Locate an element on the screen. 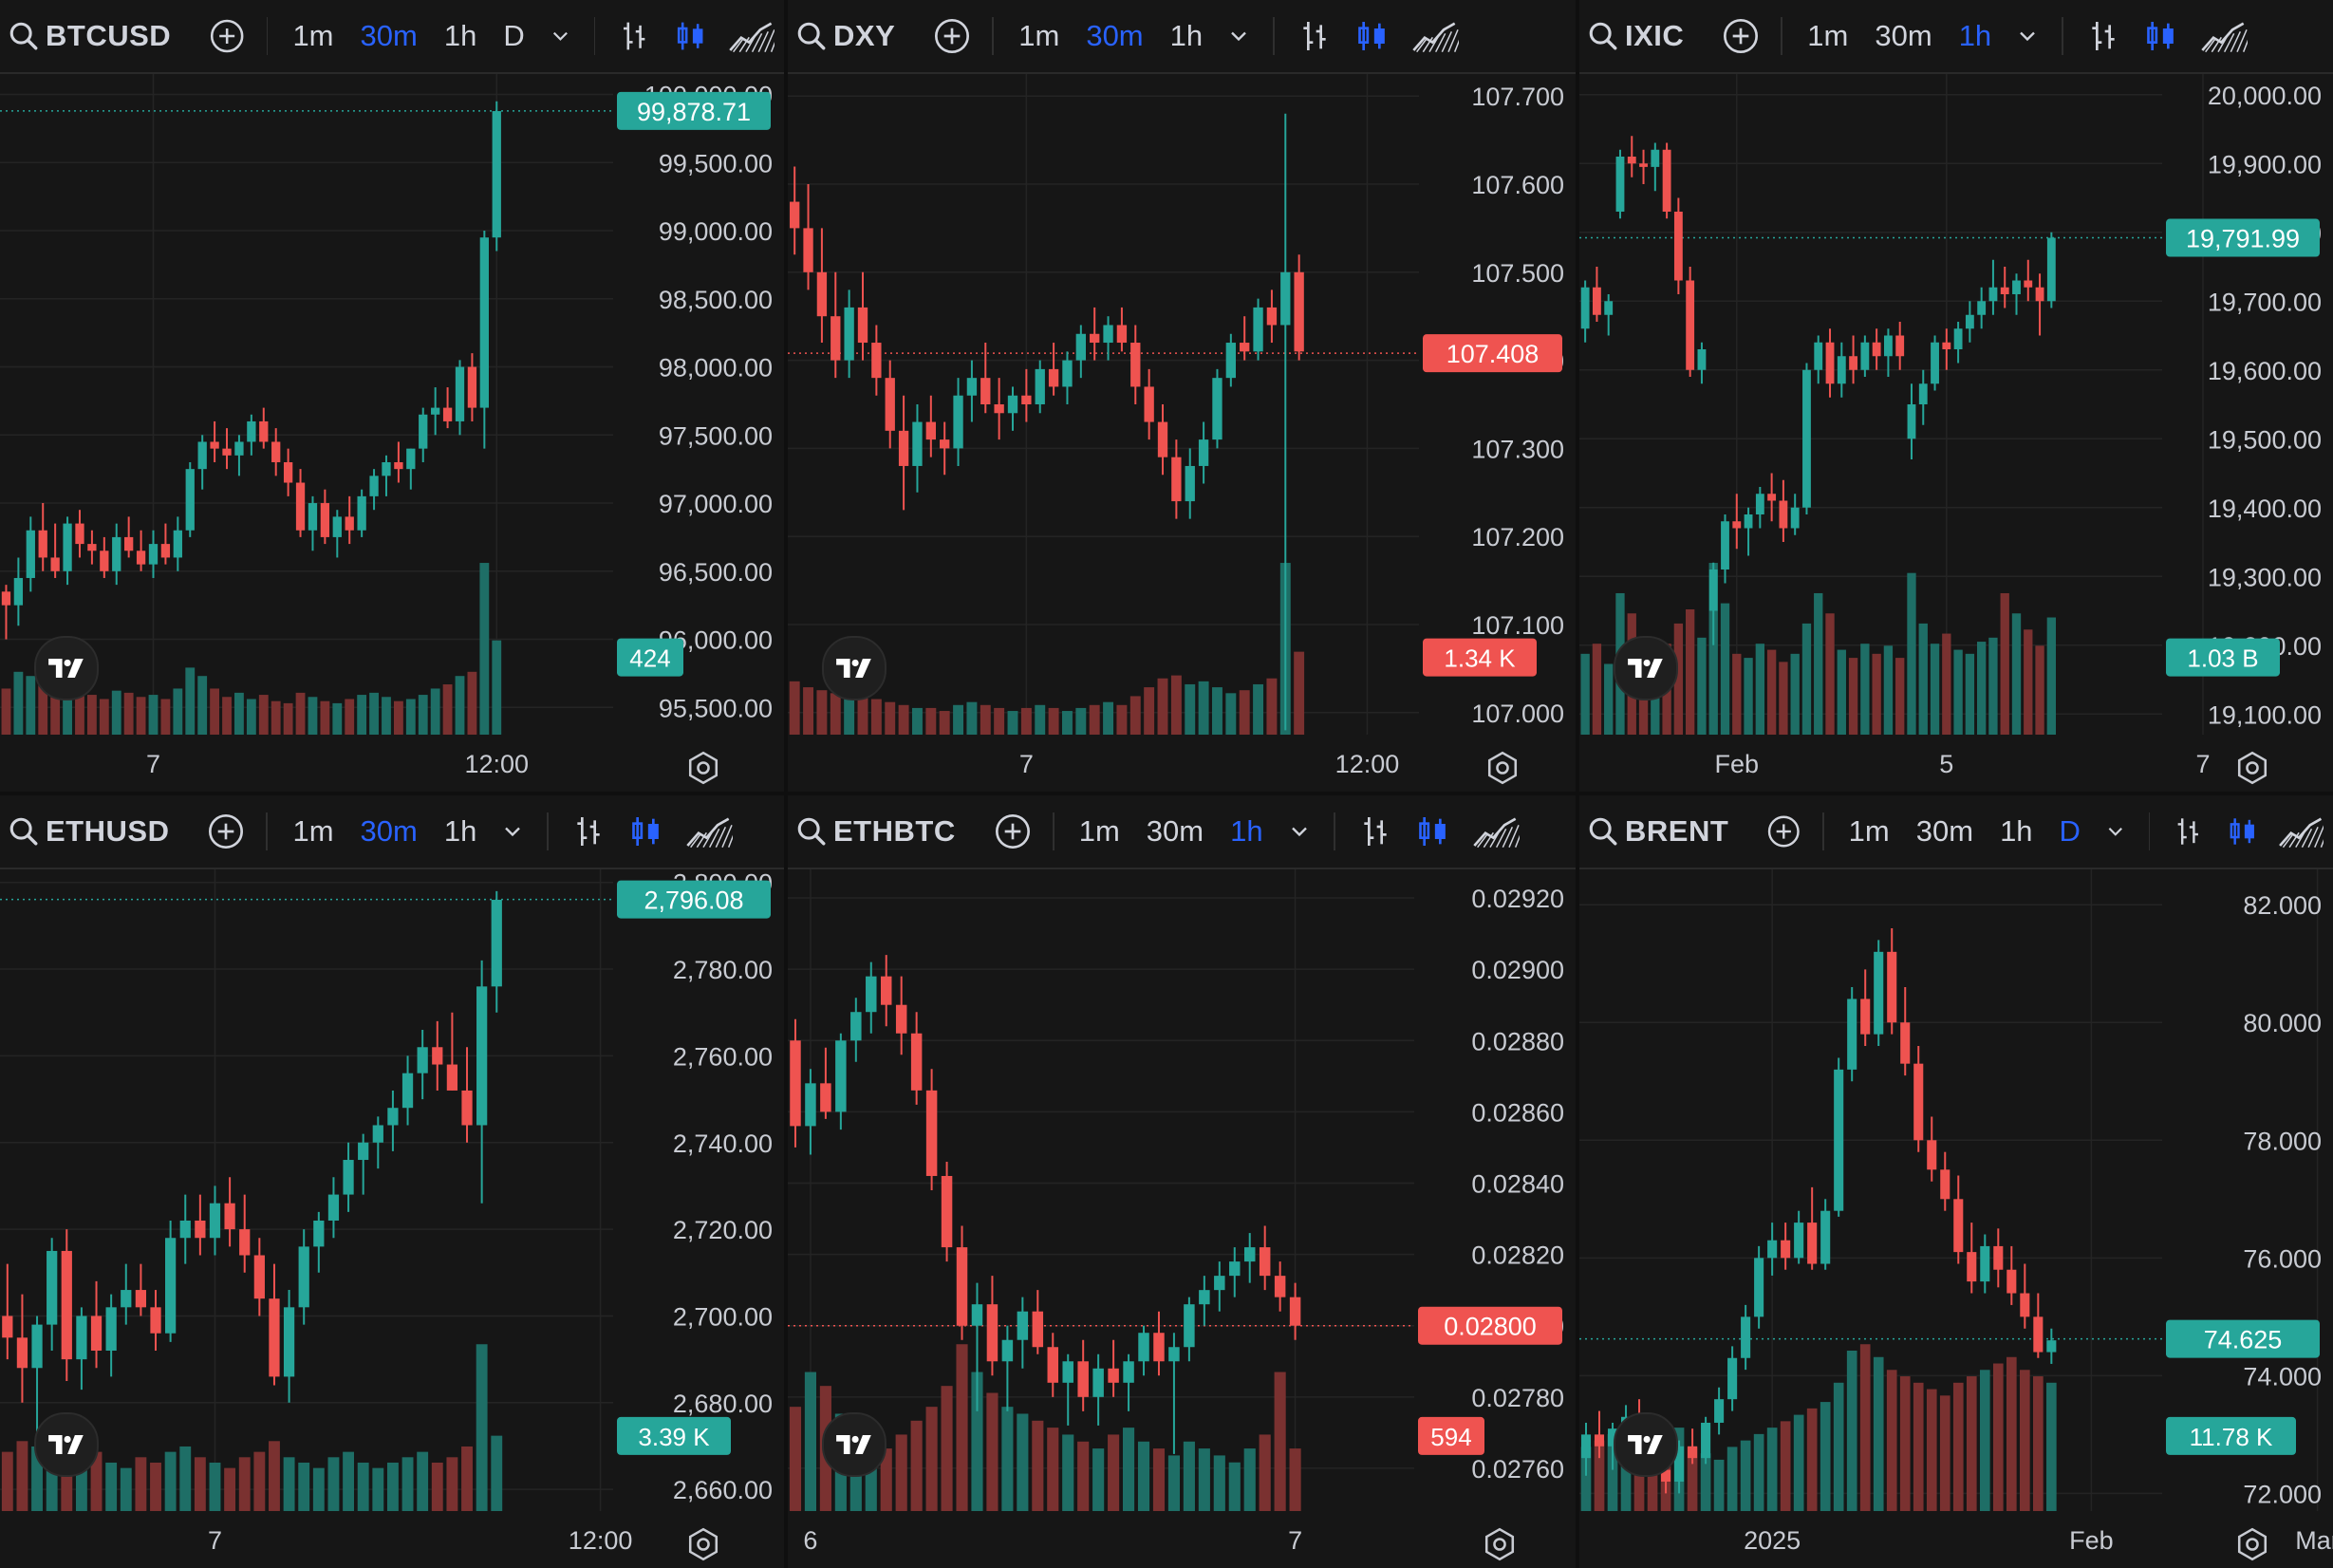  symbol-search-button: IXIC is located at coordinates (1645, 36).